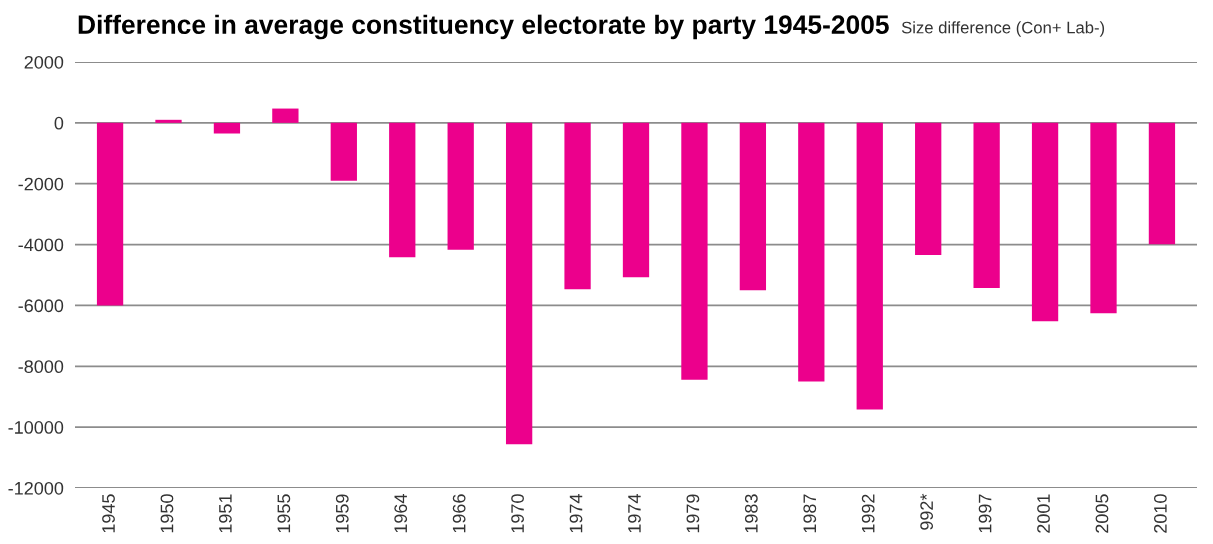  Describe the element at coordinates (41, 245) in the screenshot. I see `y-tick-label: -4000` at that location.